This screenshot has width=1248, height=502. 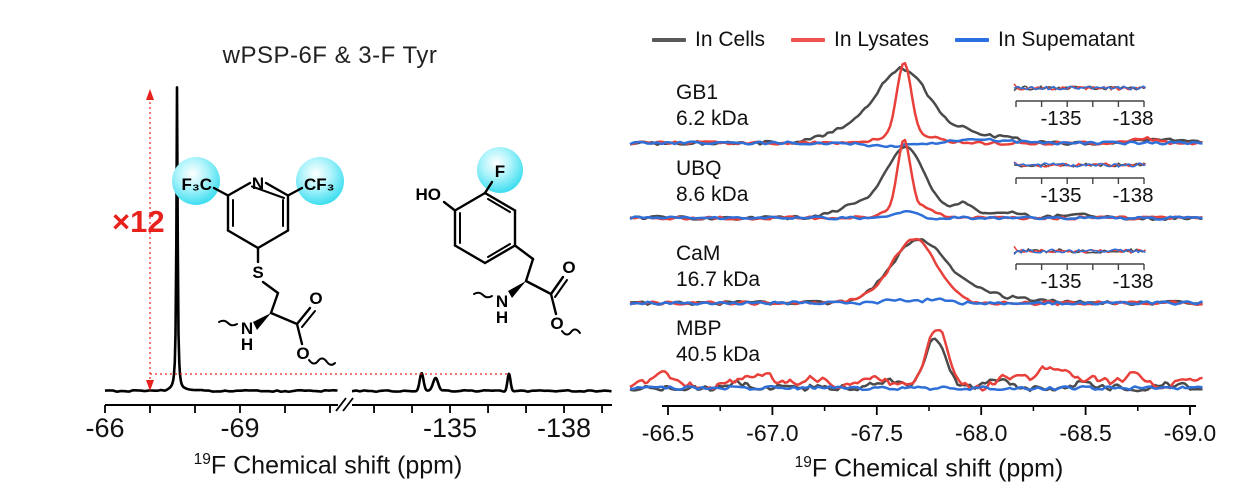 What do you see at coordinates (916, 301) in the screenshot?
I see `trace-cam-supernatant` at bounding box center [916, 301].